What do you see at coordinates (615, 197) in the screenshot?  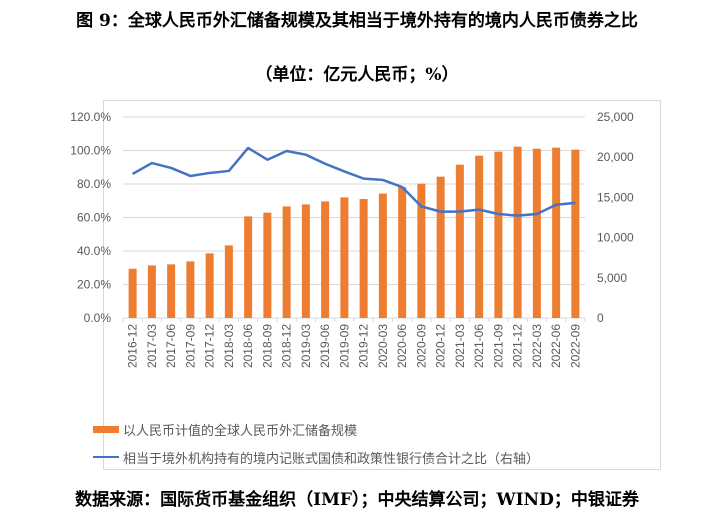 I see `right-tick-label: 15,000` at bounding box center [615, 197].